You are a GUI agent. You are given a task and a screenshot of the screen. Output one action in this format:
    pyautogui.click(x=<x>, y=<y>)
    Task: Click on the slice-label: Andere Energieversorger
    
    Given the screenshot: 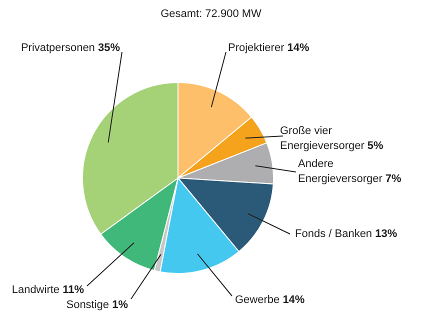 What is the action you would take?
    pyautogui.click(x=342, y=172)
    